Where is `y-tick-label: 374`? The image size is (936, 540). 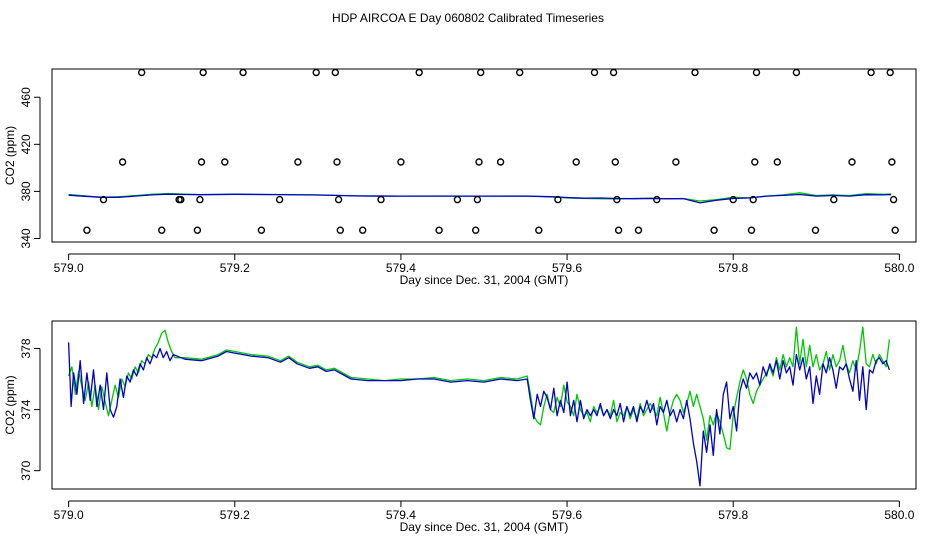
y-tick-label: 374 is located at coordinates (26, 409).